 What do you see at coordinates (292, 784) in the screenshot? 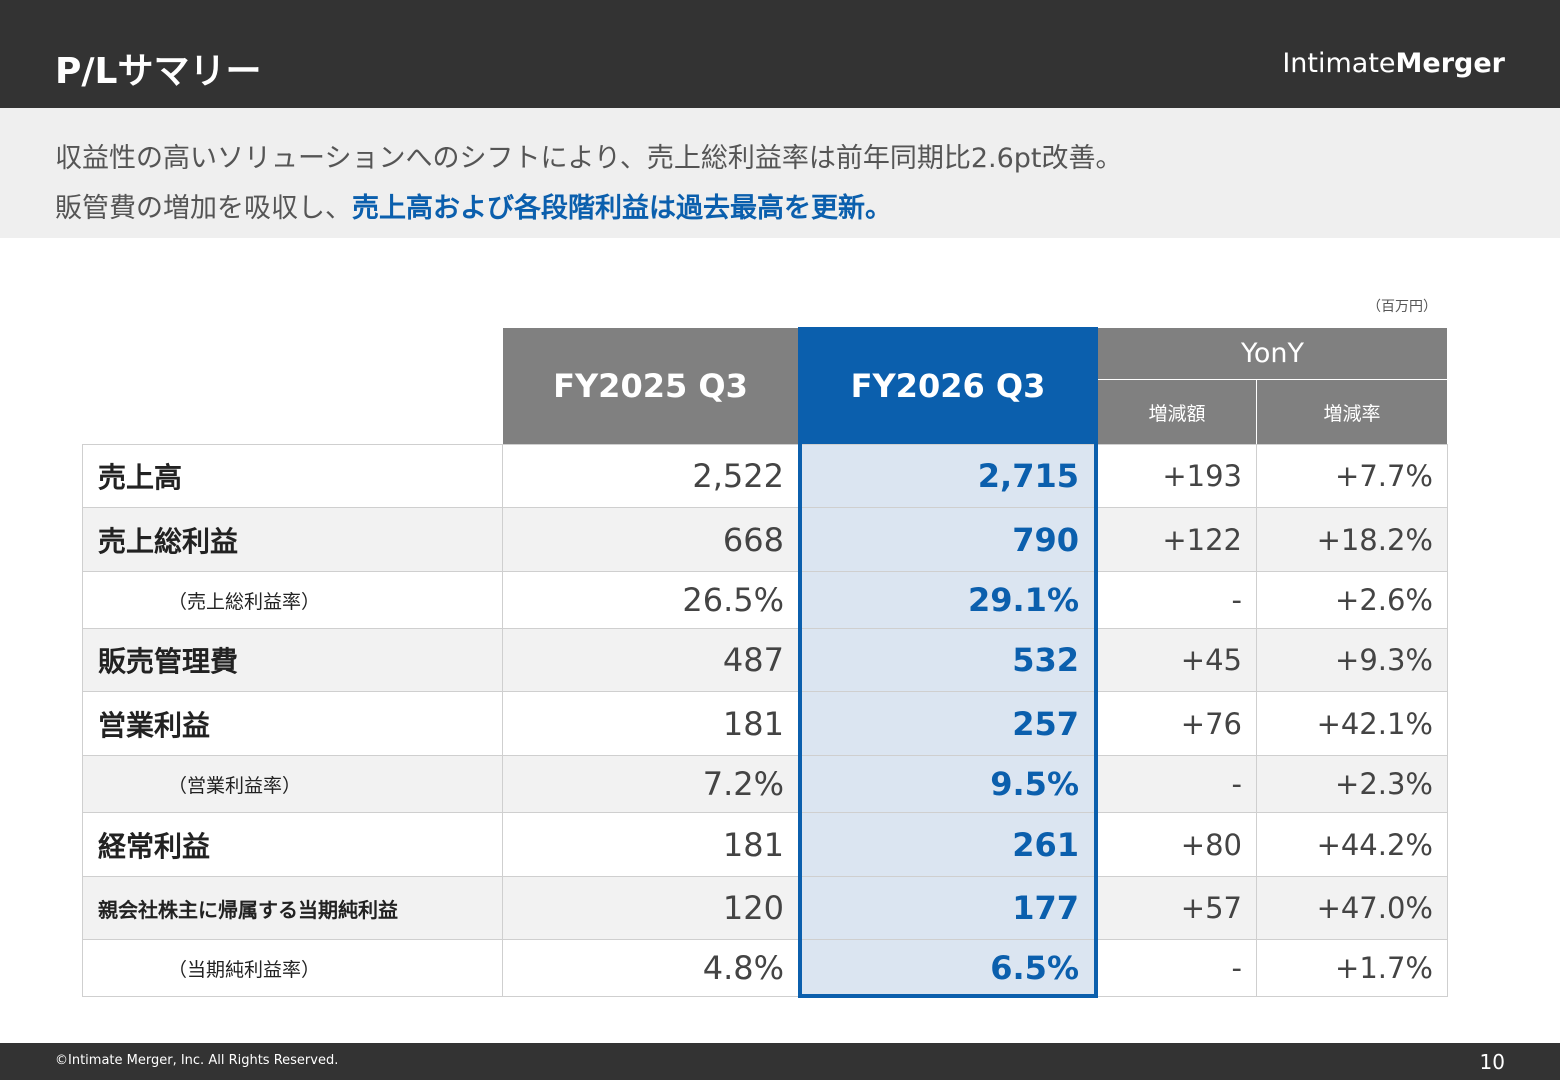
I see `row-label: （営業利益率）` at bounding box center [292, 784].